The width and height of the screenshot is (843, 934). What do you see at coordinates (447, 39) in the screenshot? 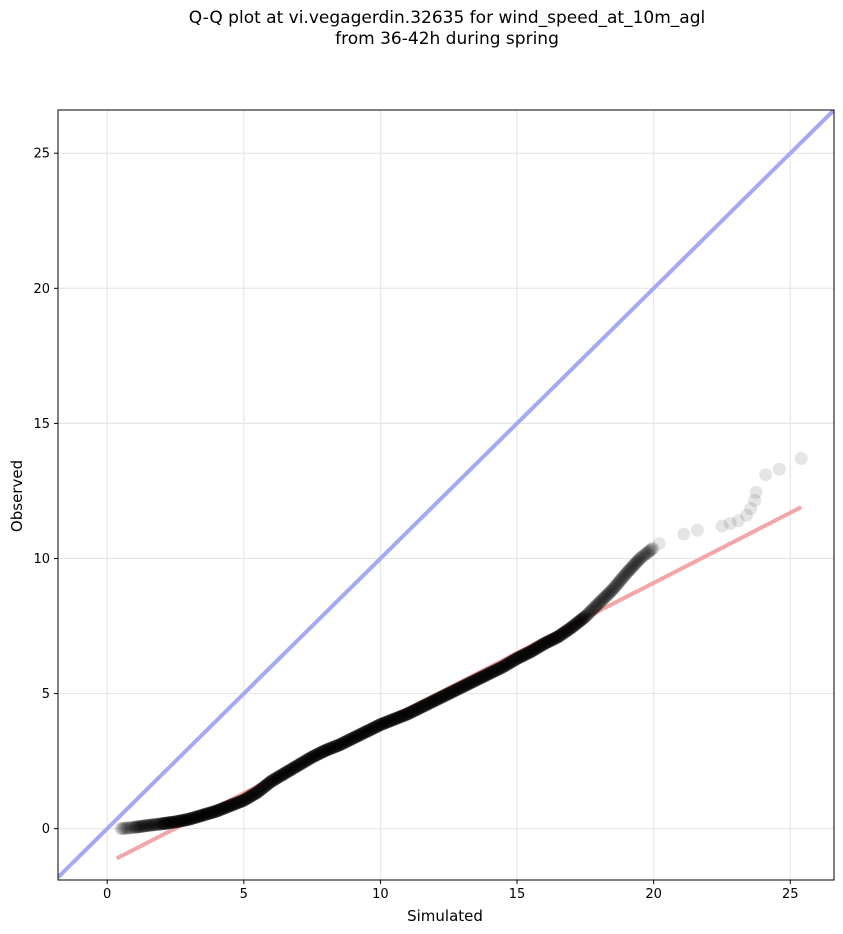
I see `chart-title-line-2: from 36-42h during spring` at bounding box center [447, 39].